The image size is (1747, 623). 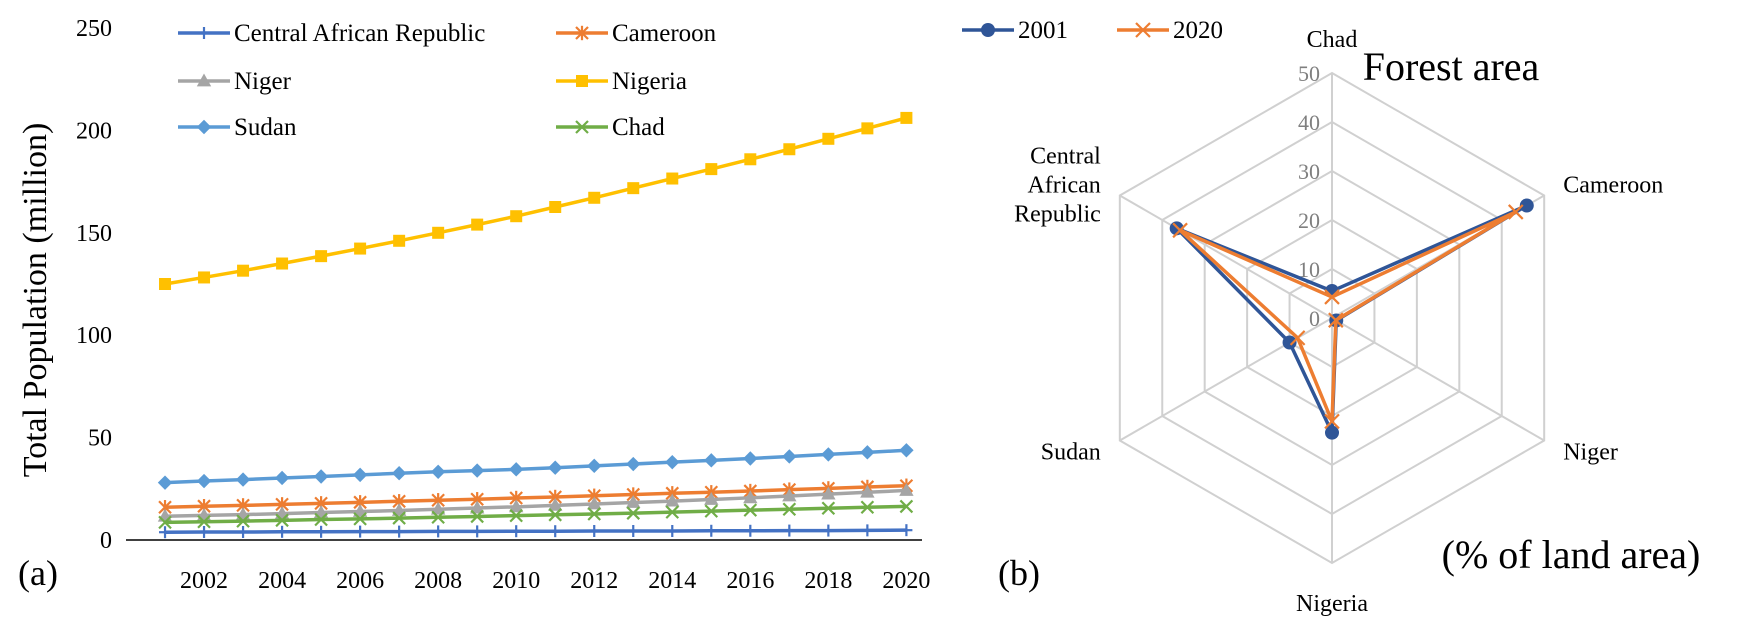 I want to click on y-tick-label: 250, so click(x=94, y=29).